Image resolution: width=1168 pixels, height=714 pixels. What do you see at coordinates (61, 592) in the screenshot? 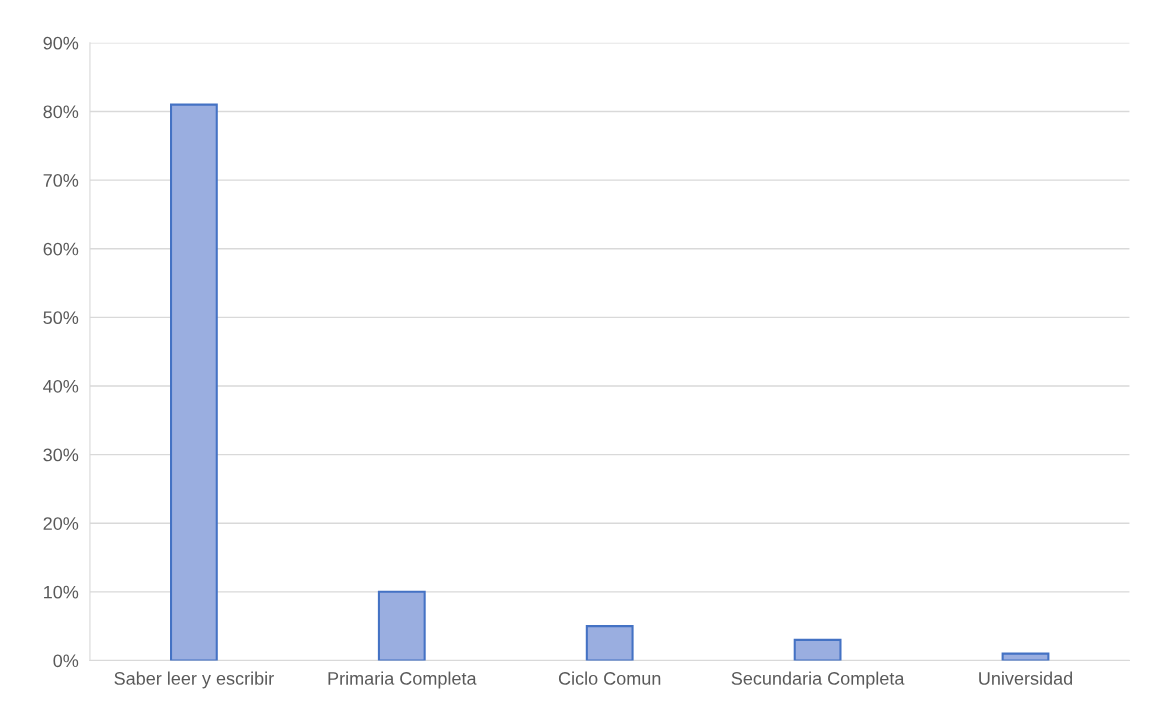
I see `y-tick-label: 10%` at bounding box center [61, 592].